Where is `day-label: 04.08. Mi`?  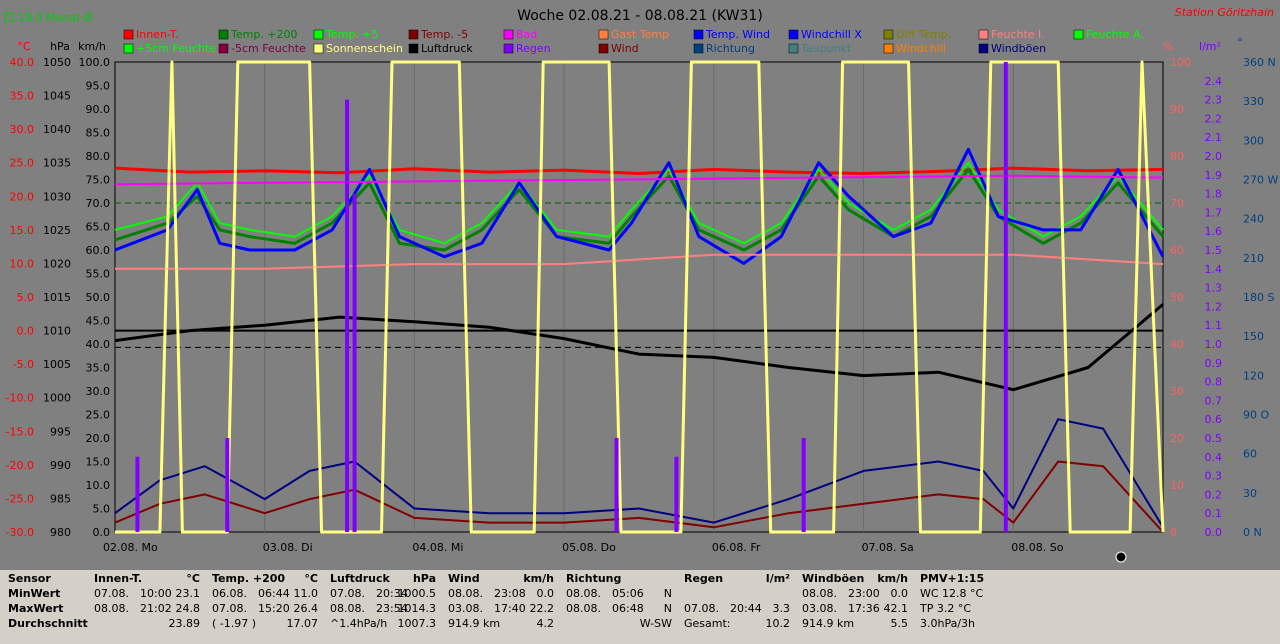 day-label: 04.08. Mi is located at coordinates (437, 547).